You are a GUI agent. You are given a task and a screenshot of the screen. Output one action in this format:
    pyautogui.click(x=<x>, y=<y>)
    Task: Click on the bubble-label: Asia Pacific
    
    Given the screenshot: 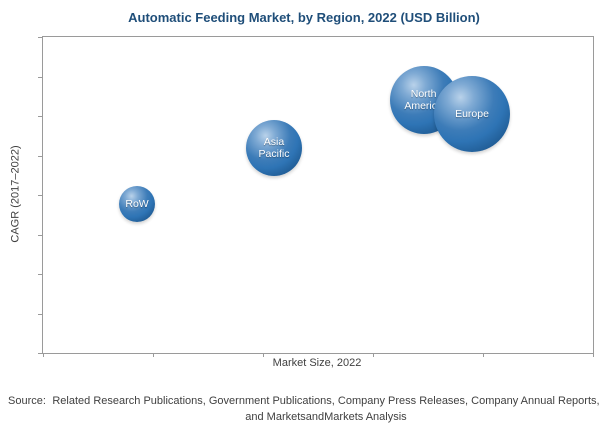 What is the action you would take?
    pyautogui.click(x=274, y=147)
    